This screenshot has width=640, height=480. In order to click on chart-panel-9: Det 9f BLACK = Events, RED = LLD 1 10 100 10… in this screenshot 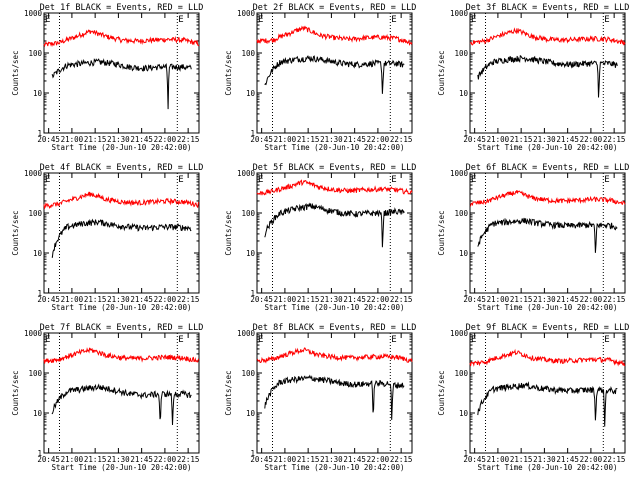, I will do `click(533, 397)`.